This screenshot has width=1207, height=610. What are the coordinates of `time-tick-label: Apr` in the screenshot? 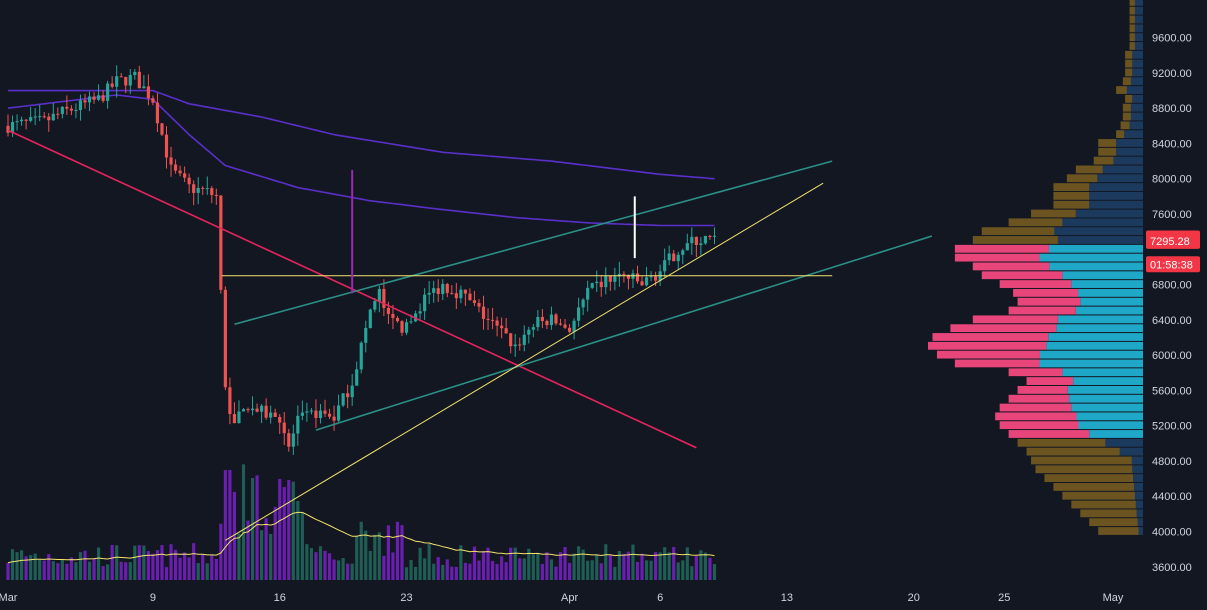 It's located at (569, 598).